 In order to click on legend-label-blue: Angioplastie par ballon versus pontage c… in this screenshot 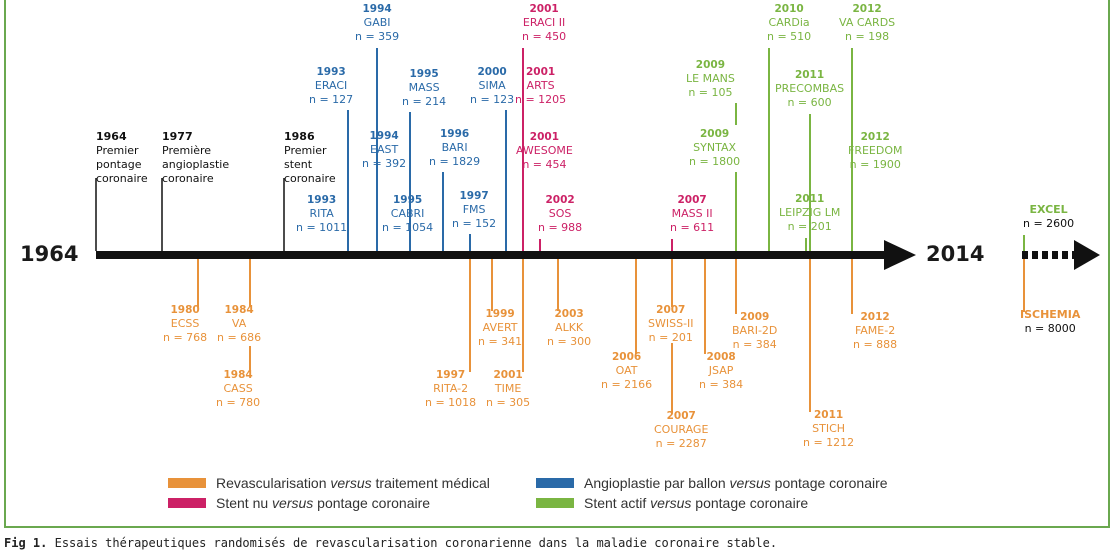, I will do `click(736, 483)`.